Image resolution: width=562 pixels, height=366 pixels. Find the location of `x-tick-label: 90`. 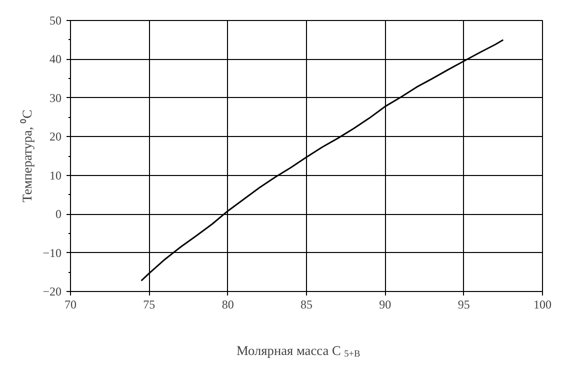

x-tick-label: 90 is located at coordinates (385, 305).